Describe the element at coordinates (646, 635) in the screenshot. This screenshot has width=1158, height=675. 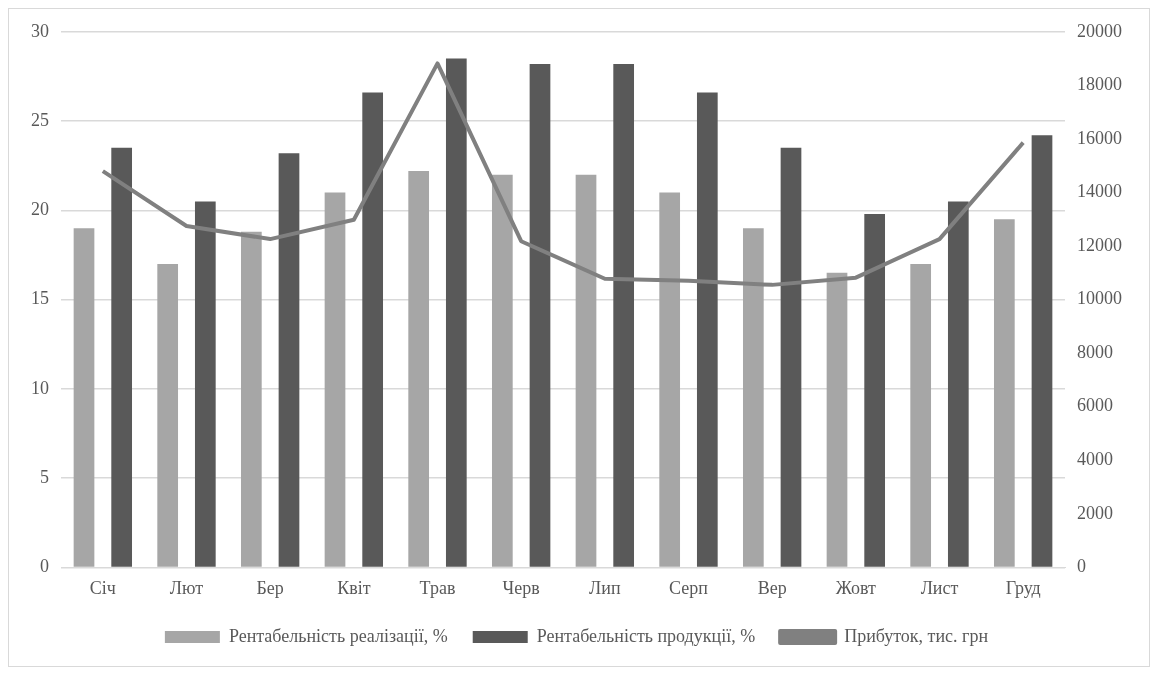
I see `legend-label: Рентабельність продукції, %` at that location.